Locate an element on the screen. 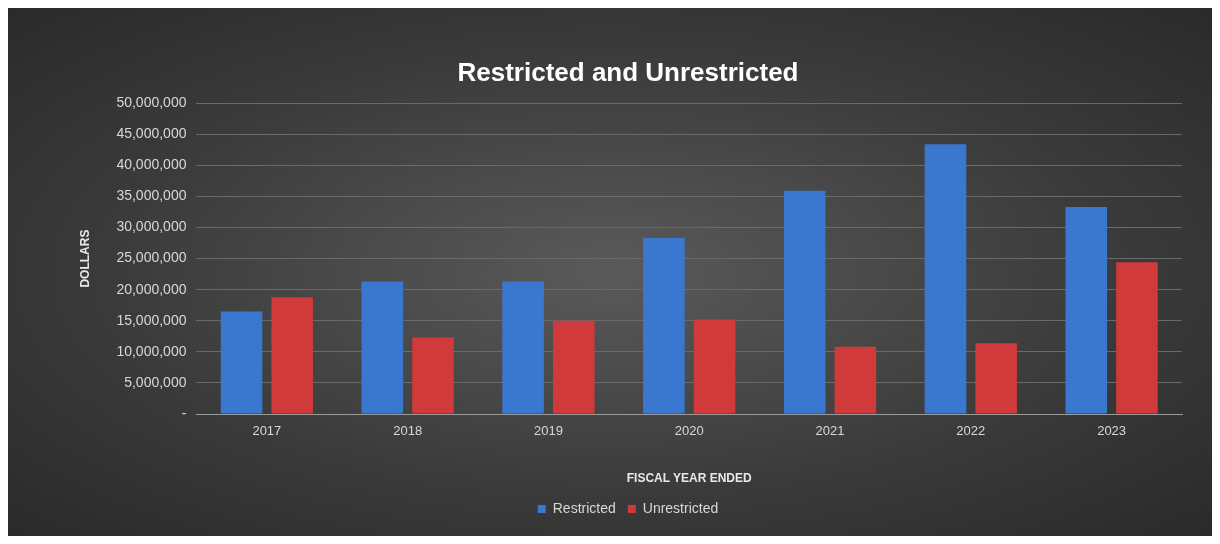  y-tick-label: 50,000,000 is located at coordinates (151, 102).